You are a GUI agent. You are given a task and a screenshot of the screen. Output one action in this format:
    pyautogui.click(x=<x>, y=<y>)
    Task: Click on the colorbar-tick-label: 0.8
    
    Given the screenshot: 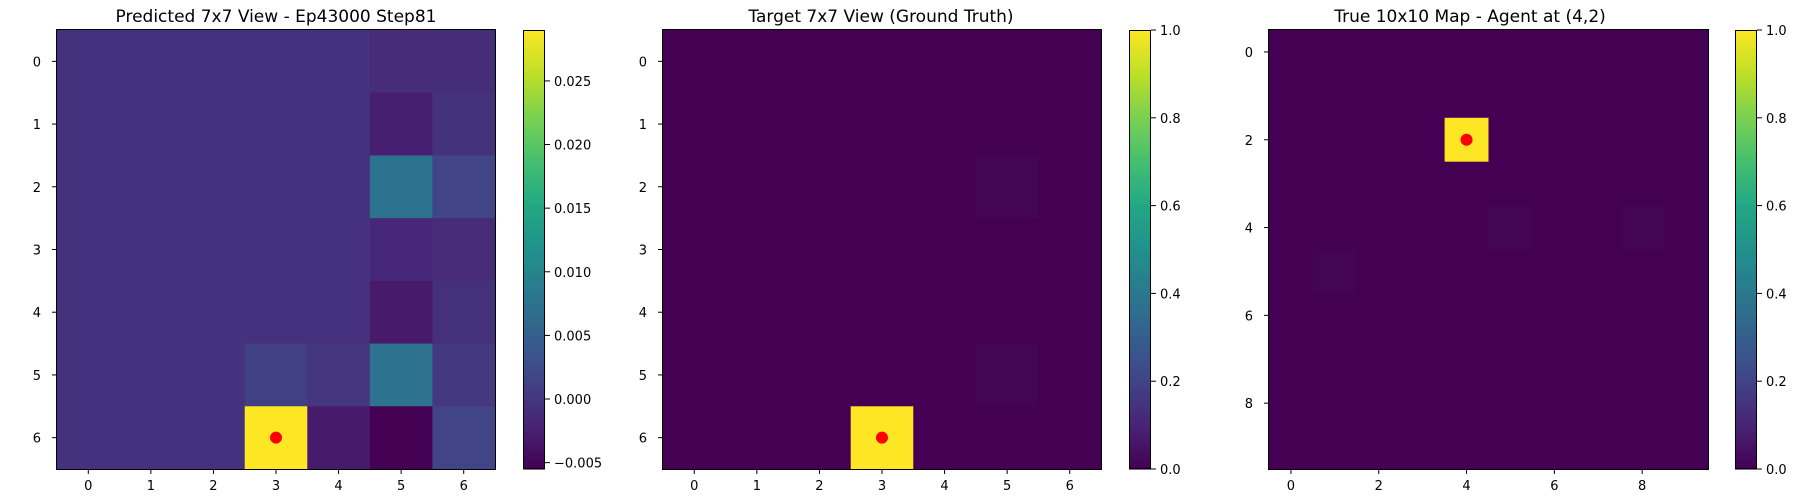 What is the action you would take?
    pyautogui.click(x=1776, y=119)
    